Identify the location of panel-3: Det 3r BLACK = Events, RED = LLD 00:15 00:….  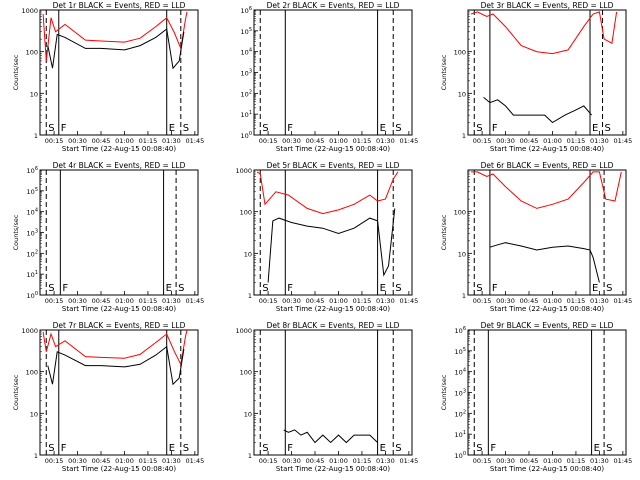
(536, 77).